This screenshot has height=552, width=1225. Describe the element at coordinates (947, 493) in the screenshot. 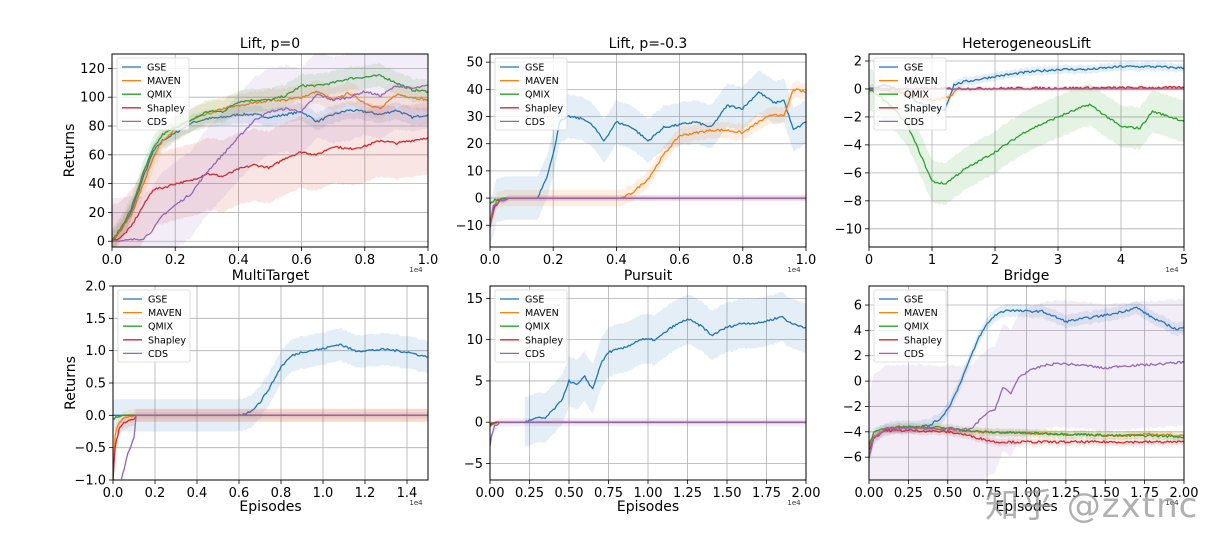

I see `x-tick-label: 0.50` at that location.